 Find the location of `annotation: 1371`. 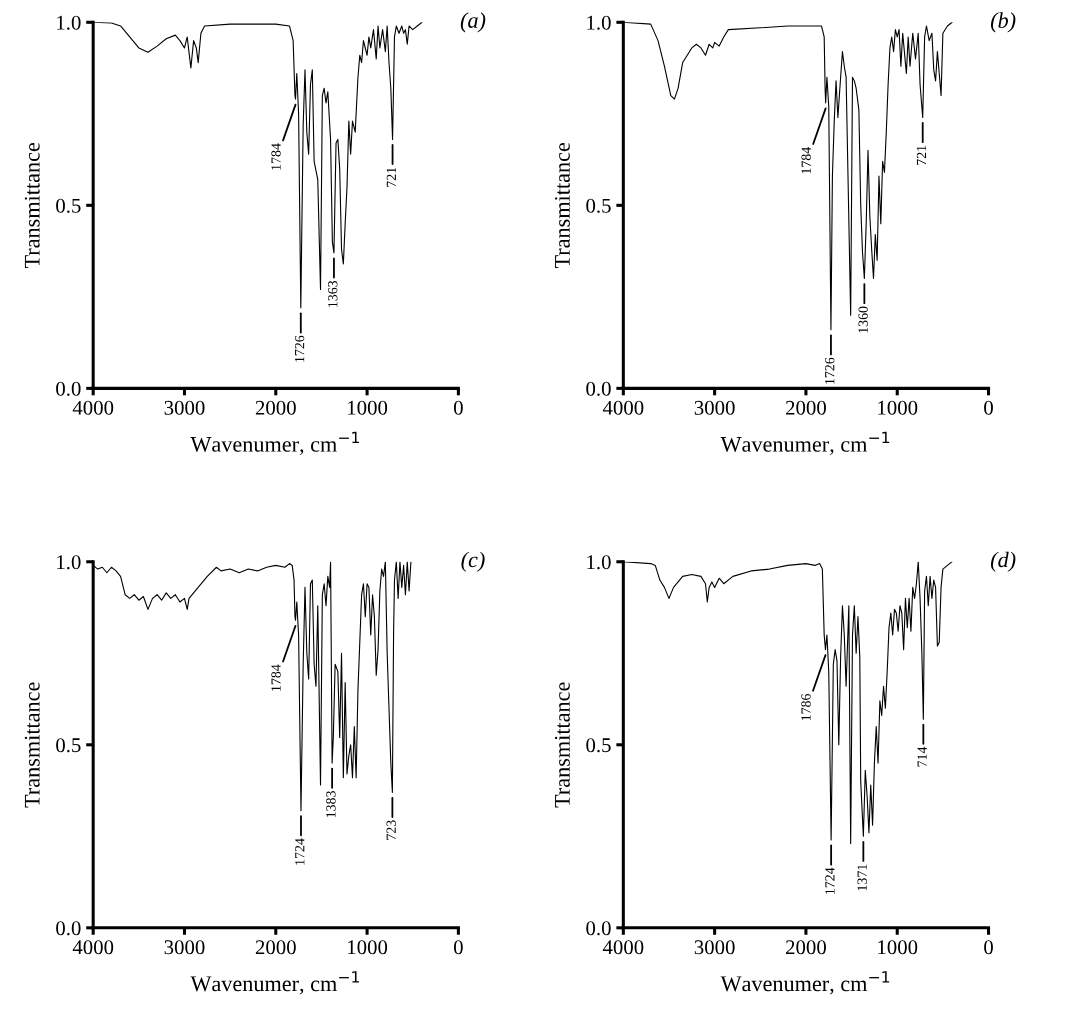

annotation: 1371 is located at coordinates (862, 877).